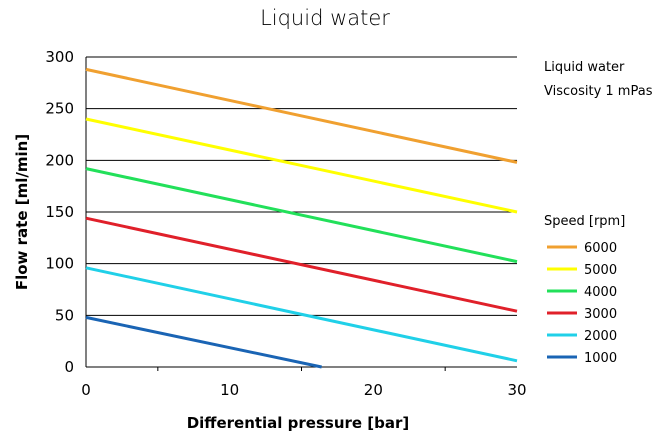 This screenshot has width=665, height=440. What do you see at coordinates (59, 109) in the screenshot?
I see `y-tick-label: 250` at bounding box center [59, 109].